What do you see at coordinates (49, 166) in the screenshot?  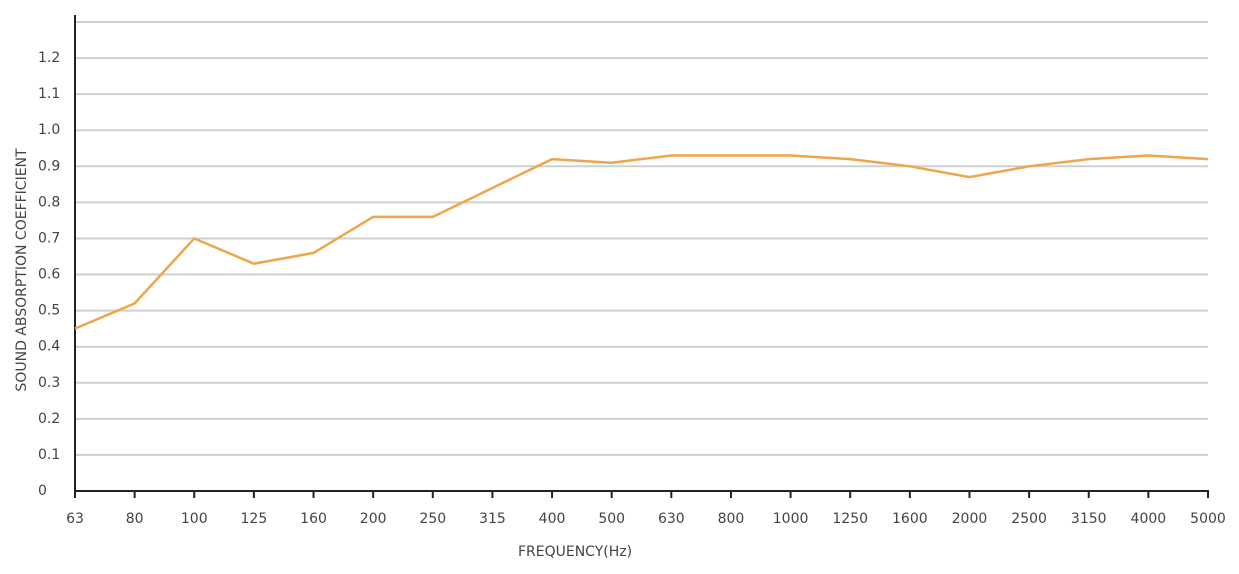 I see `y-tick-label: 0.9` at bounding box center [49, 166].